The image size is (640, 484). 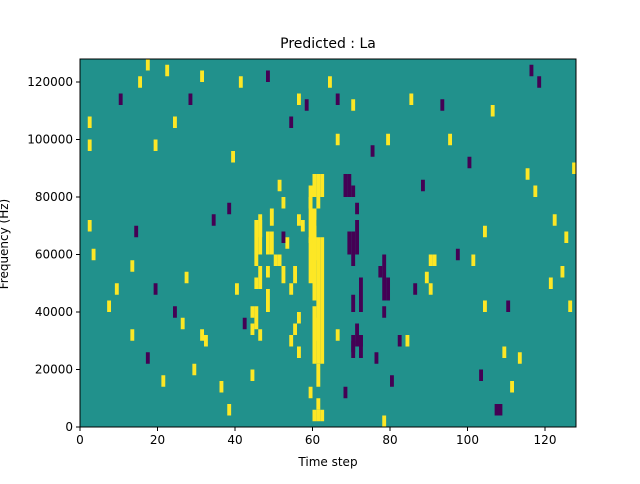 What do you see at coordinates (50, 82) in the screenshot?
I see `y-tick-label: 120000` at bounding box center [50, 82].